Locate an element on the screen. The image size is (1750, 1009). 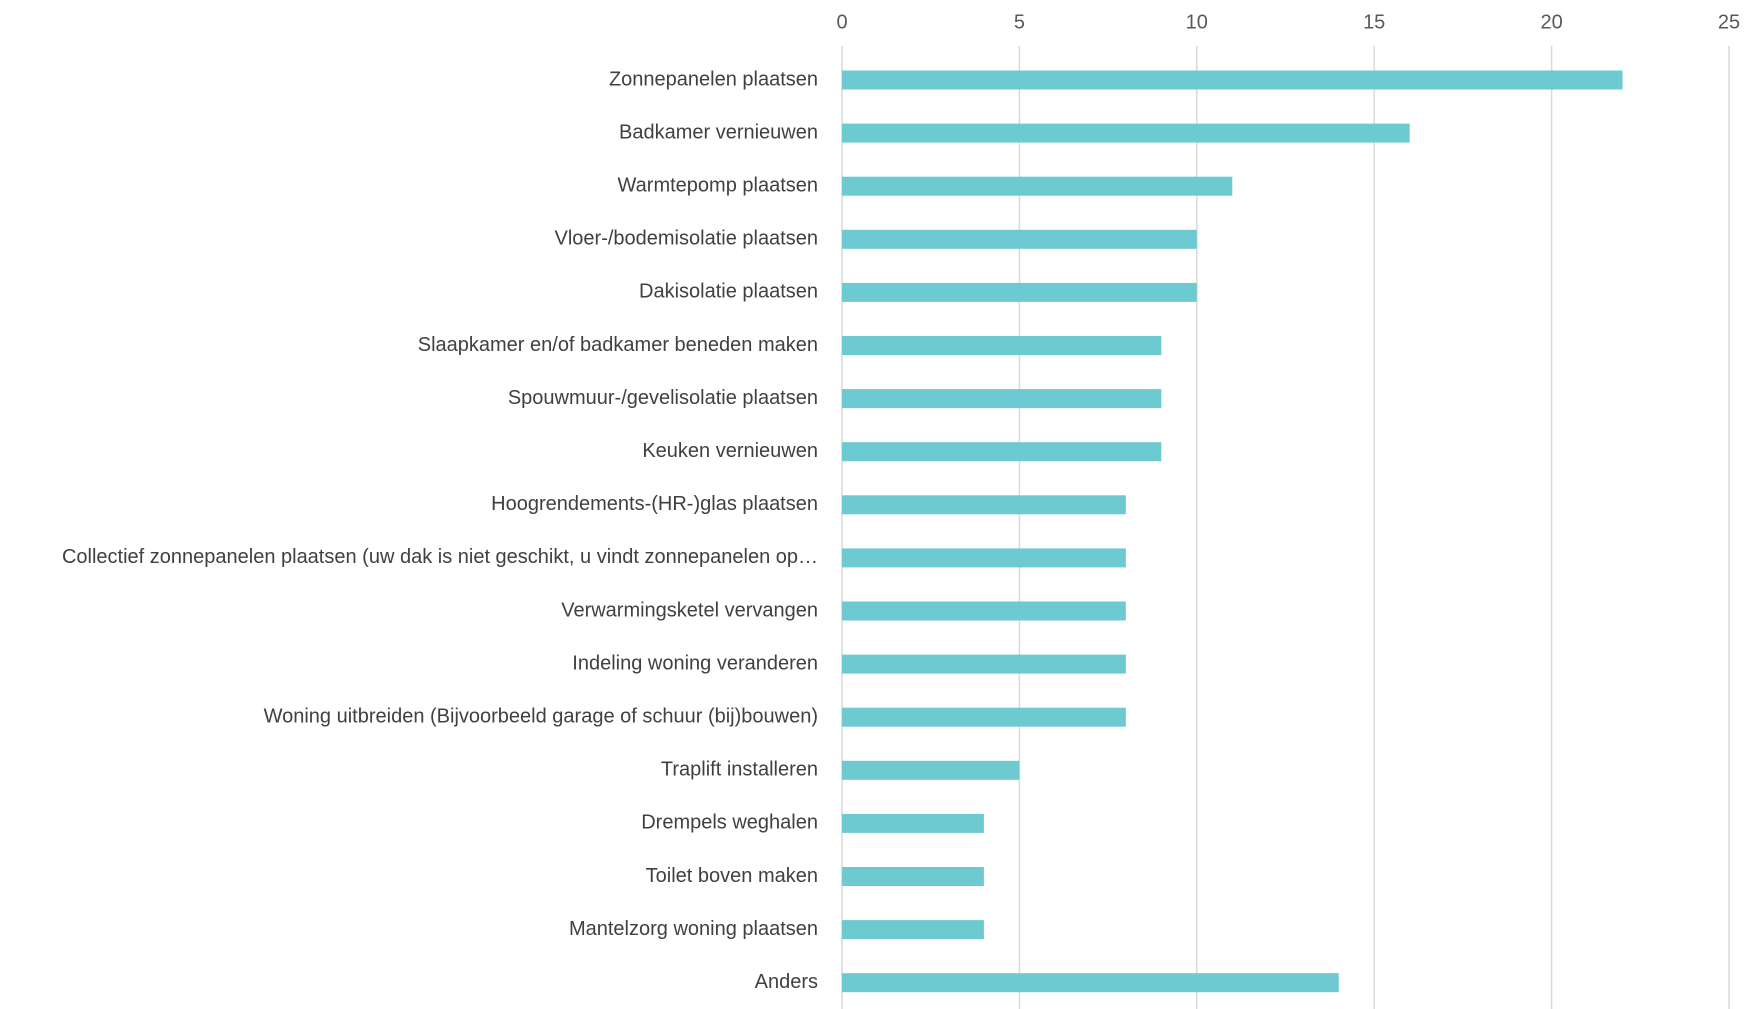
category-label-15: Drempels weghalen is located at coordinates (729, 823).